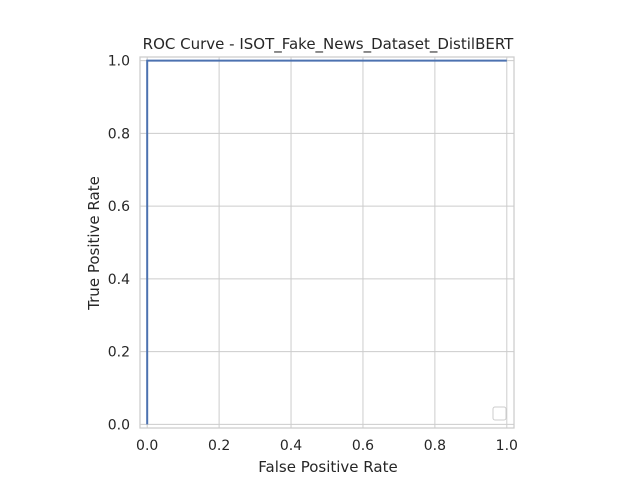  Describe the element at coordinates (119, 134) in the screenshot. I see `y-tick-label: 0.8` at that location.